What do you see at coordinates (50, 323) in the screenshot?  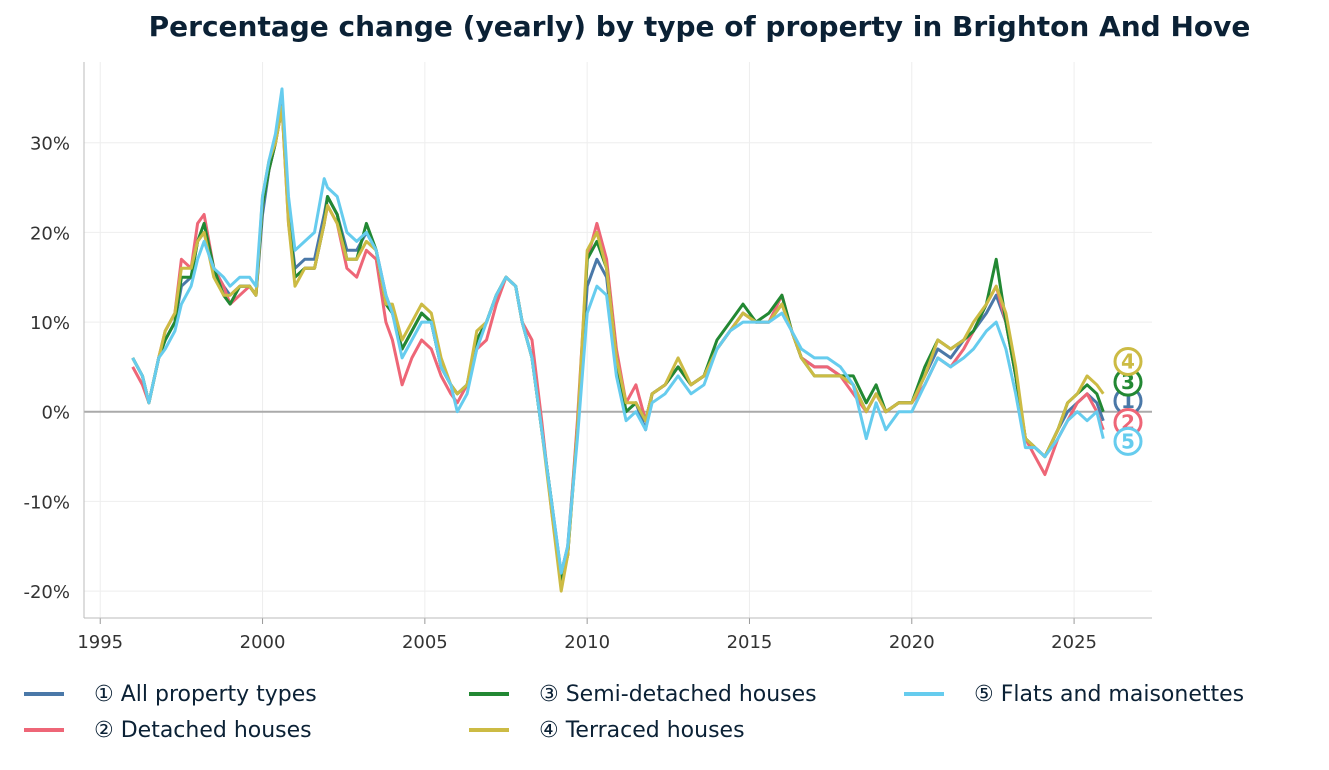 I see `y-tick-label: 10%` at bounding box center [50, 323].